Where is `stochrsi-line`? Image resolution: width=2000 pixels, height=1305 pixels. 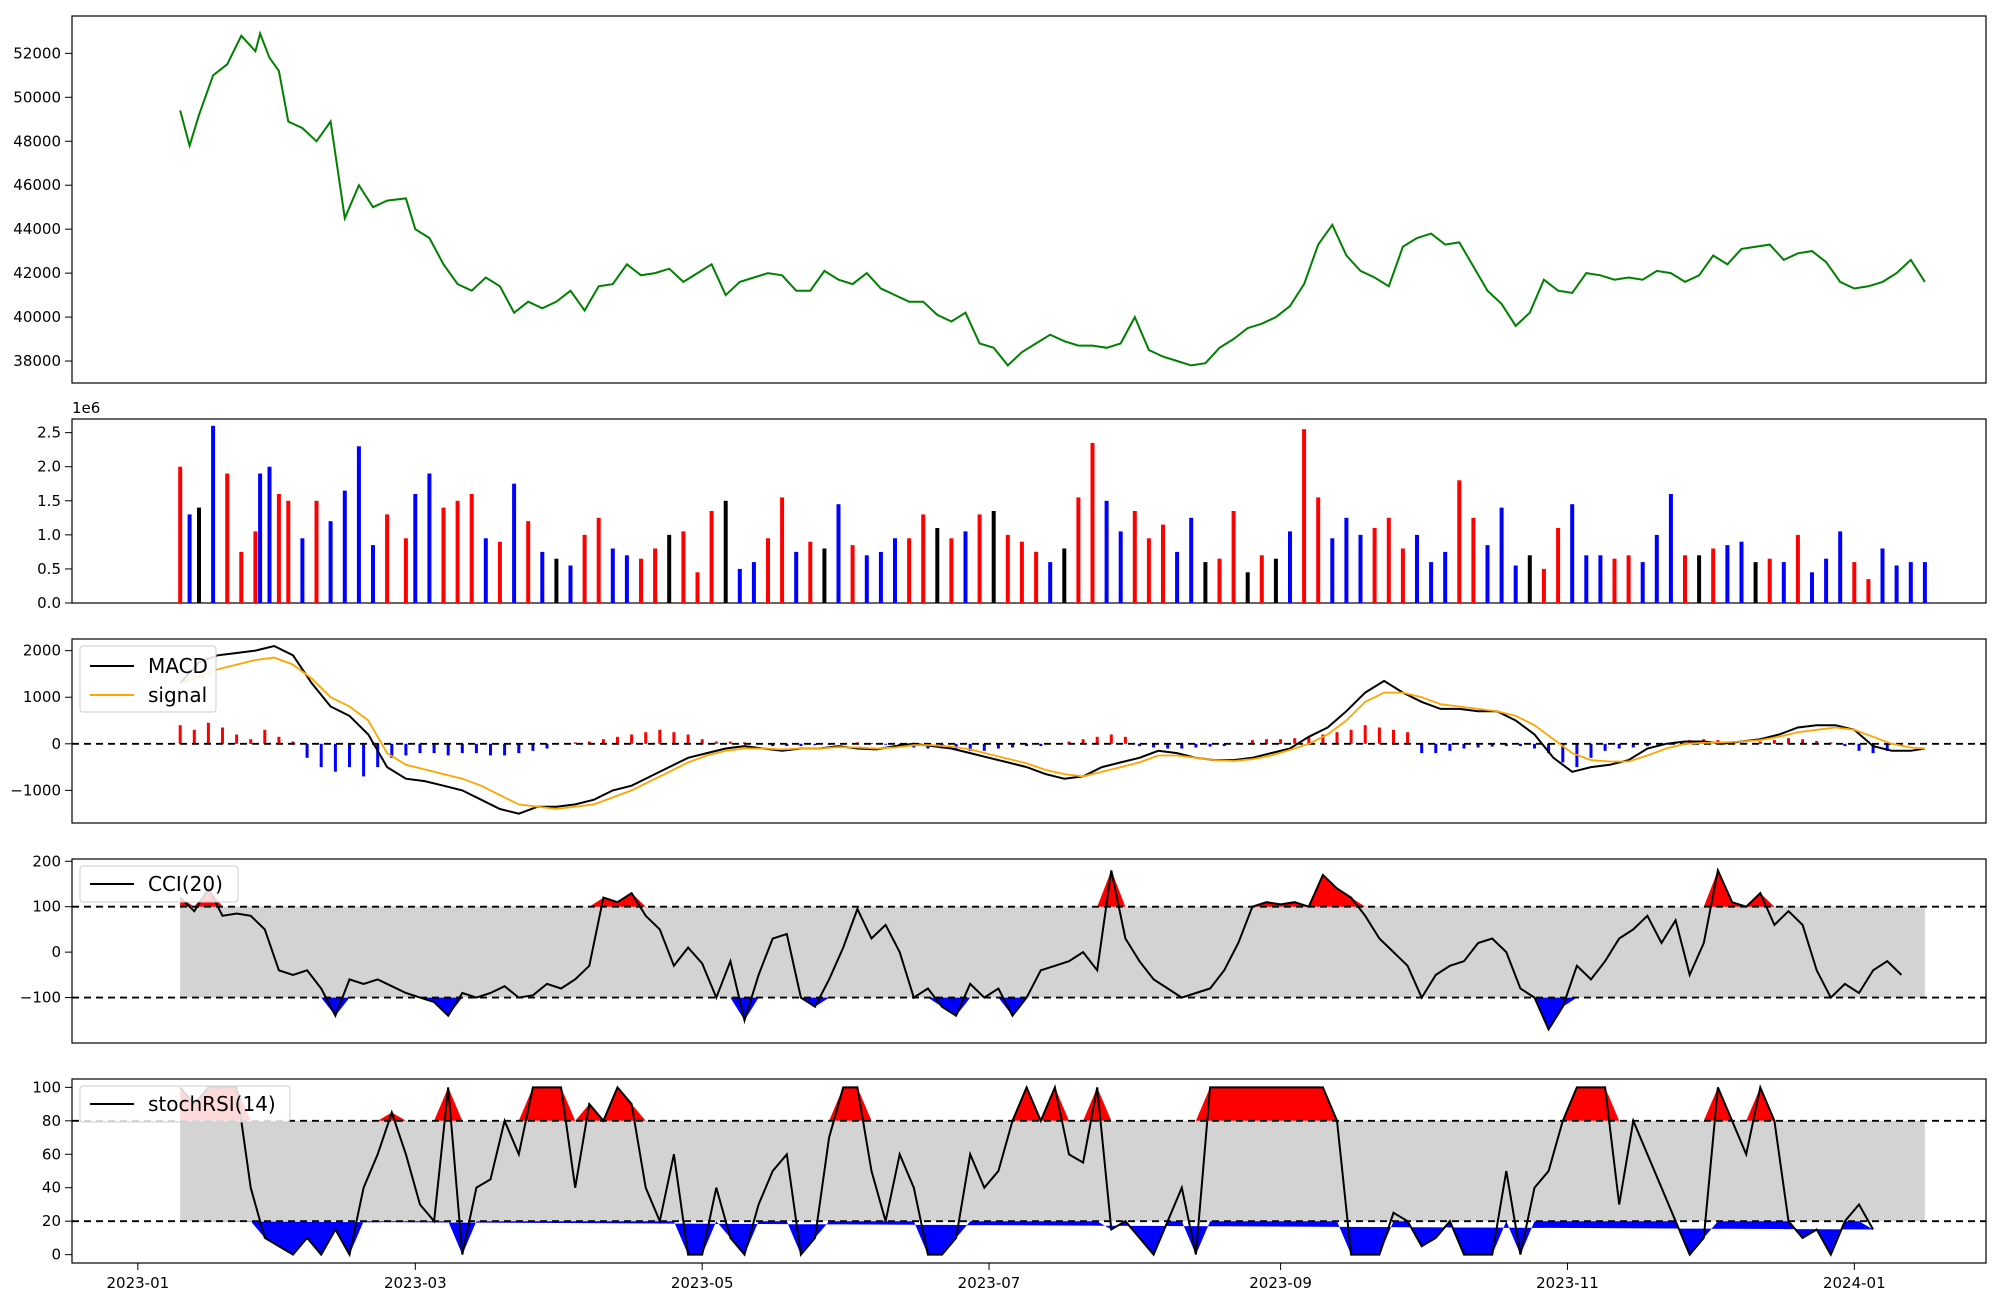
stochrsi-line is located at coordinates (1026, 1171).